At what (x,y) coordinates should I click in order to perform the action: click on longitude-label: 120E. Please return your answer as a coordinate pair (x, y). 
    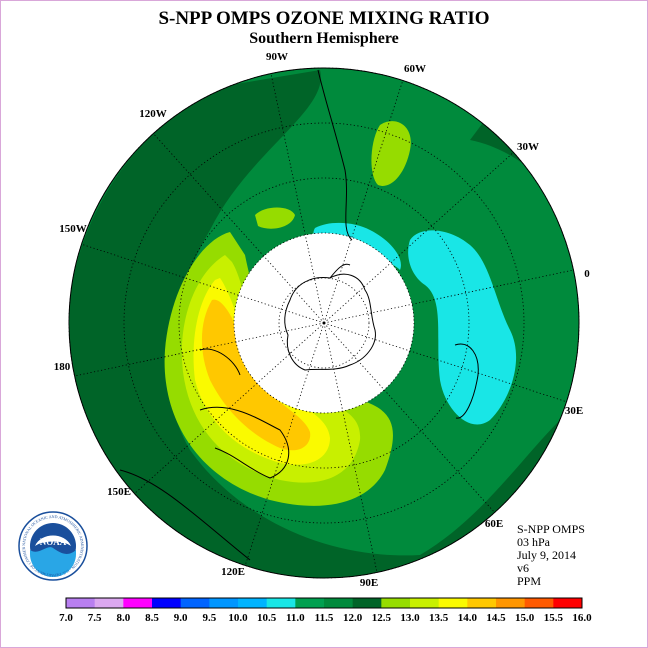
    Looking at the image, I should click on (233, 572).